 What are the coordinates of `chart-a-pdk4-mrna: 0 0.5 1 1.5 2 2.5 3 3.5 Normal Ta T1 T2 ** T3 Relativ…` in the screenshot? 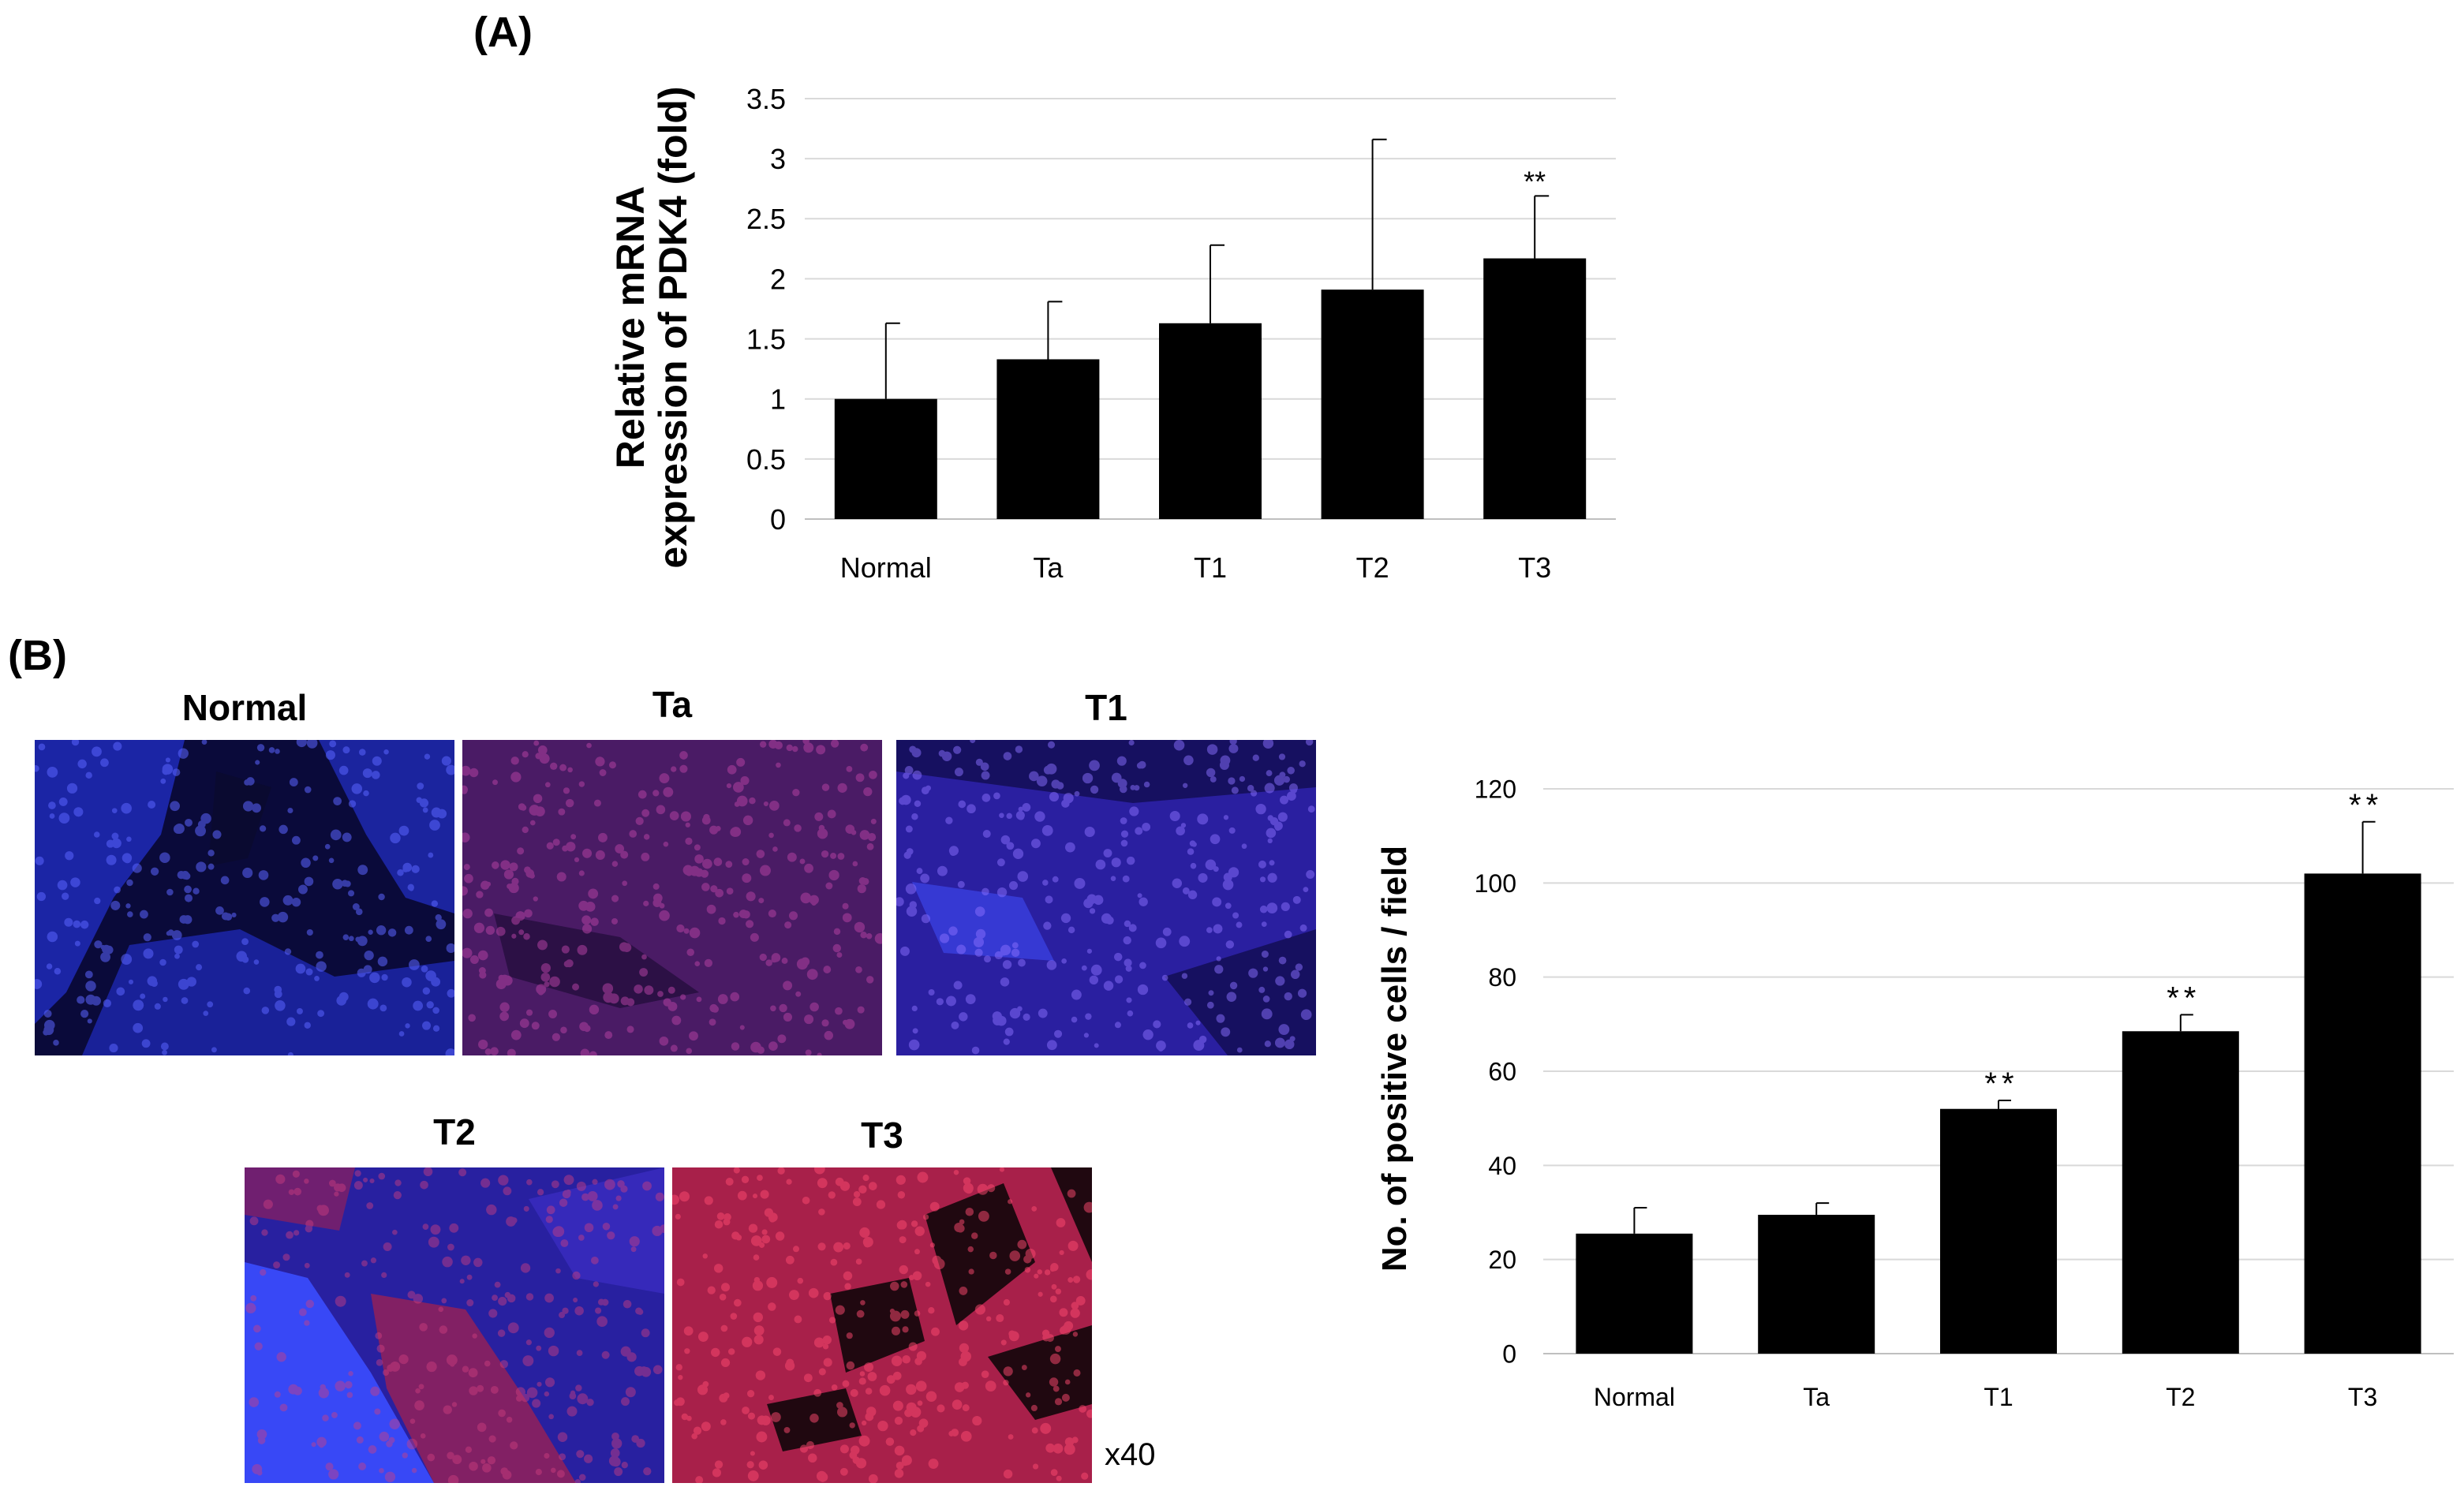 It's located at (1112, 334).